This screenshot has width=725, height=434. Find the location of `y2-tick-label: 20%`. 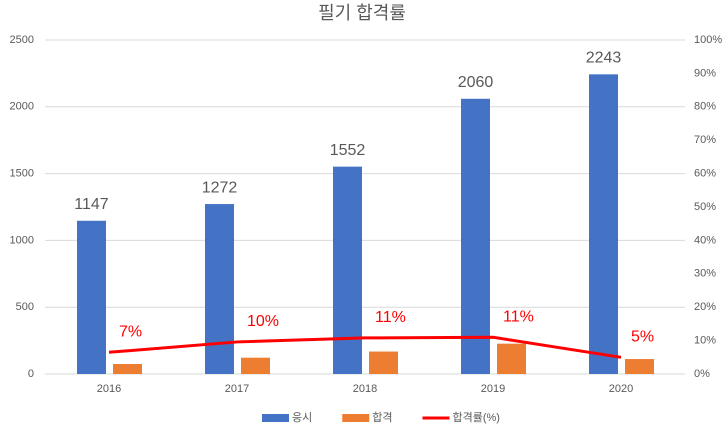

y2-tick-label: 20% is located at coordinates (705, 307).